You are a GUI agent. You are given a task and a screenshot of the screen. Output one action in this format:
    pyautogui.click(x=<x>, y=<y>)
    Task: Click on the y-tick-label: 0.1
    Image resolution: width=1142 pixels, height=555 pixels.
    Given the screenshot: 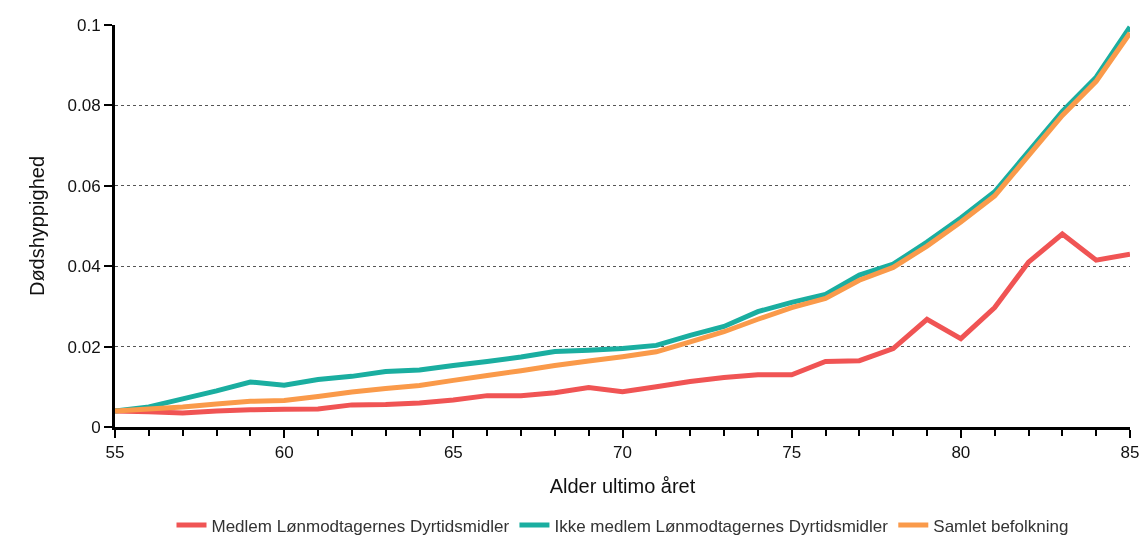 What is the action you would take?
    pyautogui.click(x=88, y=25)
    